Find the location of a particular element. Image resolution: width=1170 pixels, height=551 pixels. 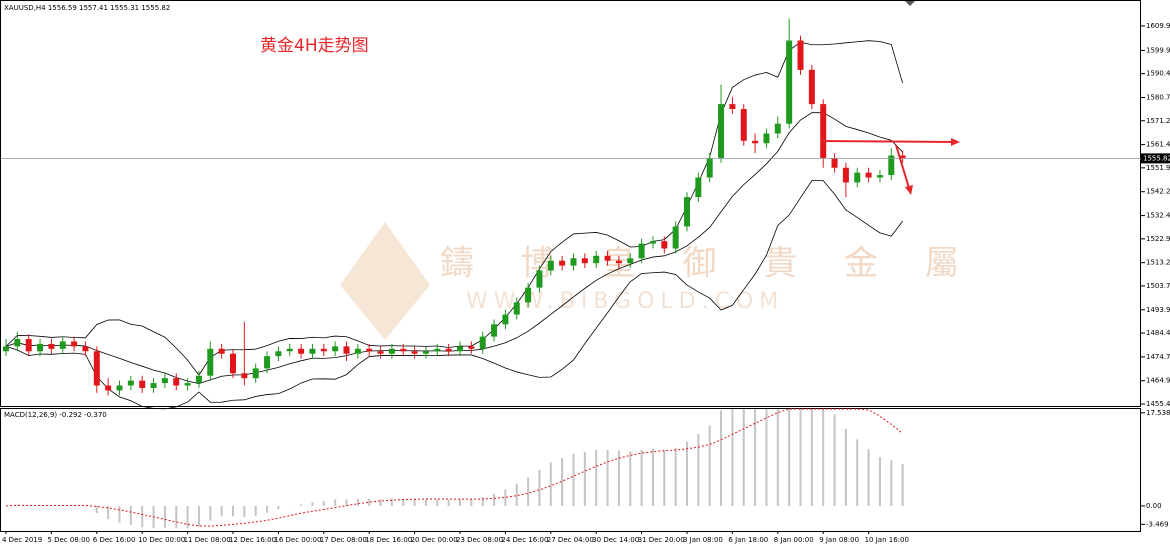

y-tick-label: 1599.95 is located at coordinates (1158, 50).